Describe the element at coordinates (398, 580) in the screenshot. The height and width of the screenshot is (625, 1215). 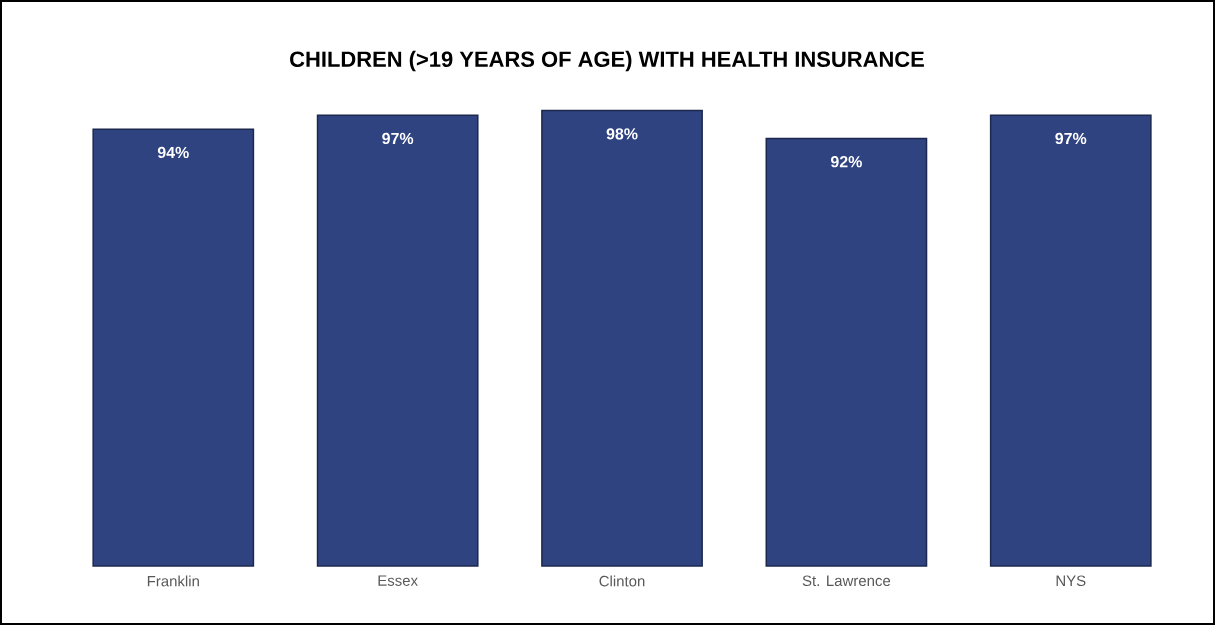
I see `x-tick-label: Essex` at that location.